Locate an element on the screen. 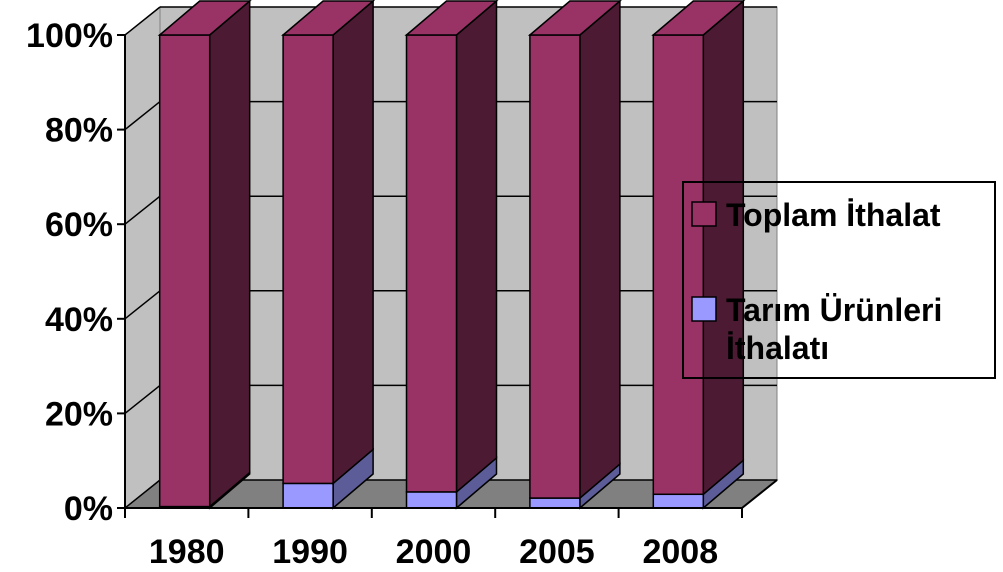  legend-box is located at coordinates (839, 280).